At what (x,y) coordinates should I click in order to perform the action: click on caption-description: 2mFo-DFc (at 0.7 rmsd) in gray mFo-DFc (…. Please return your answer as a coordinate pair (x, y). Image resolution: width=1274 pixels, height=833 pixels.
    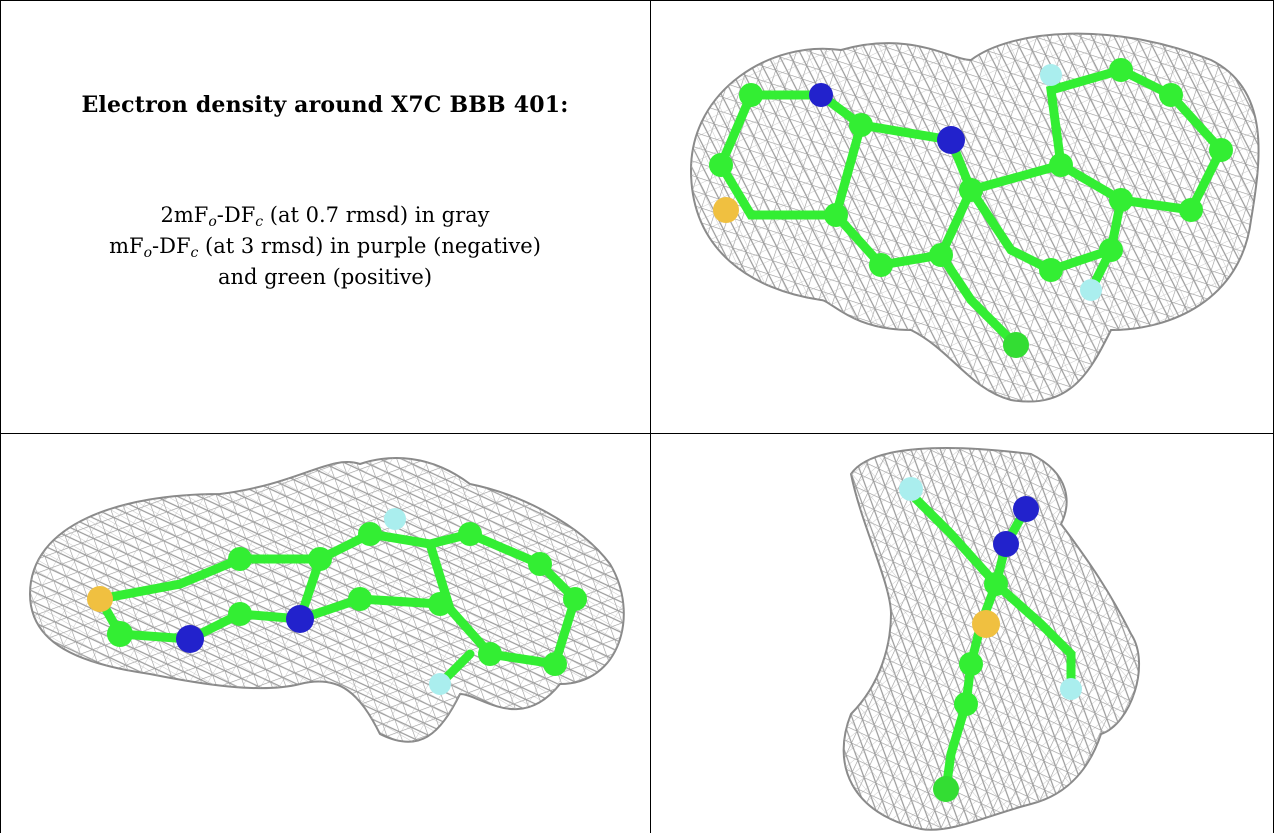
    Looking at the image, I should click on (325, 246).